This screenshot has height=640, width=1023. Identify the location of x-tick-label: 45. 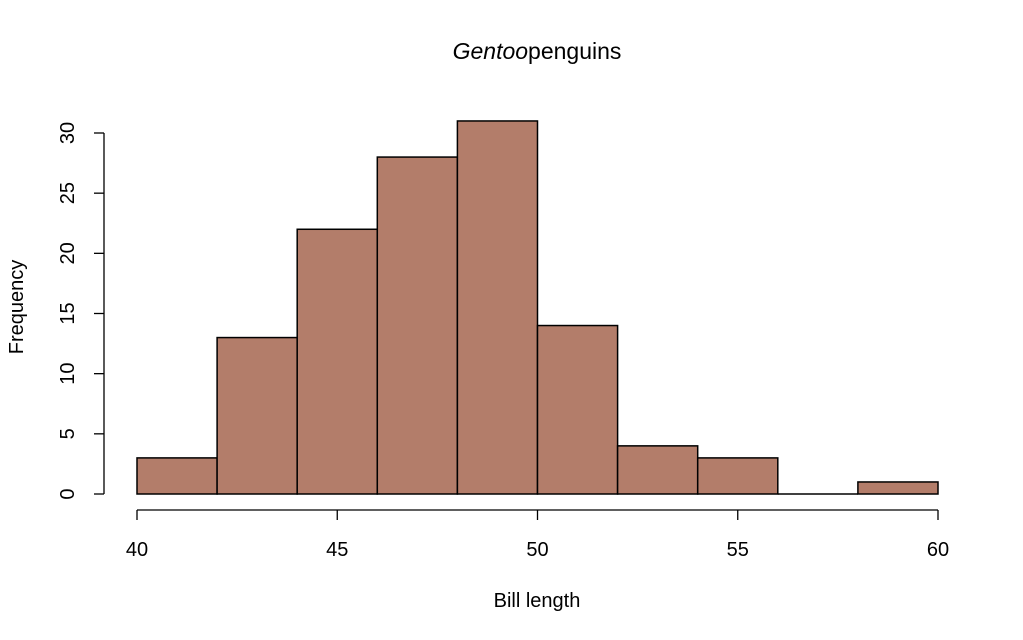
(337, 550).